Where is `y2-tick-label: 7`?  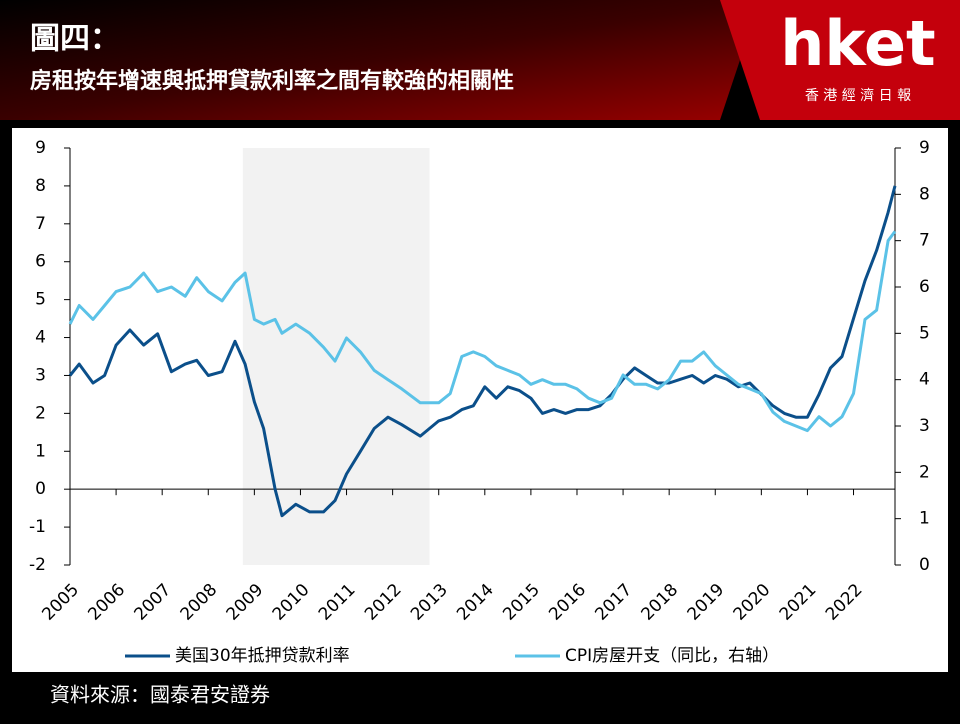 y2-tick-label: 7 is located at coordinates (924, 241).